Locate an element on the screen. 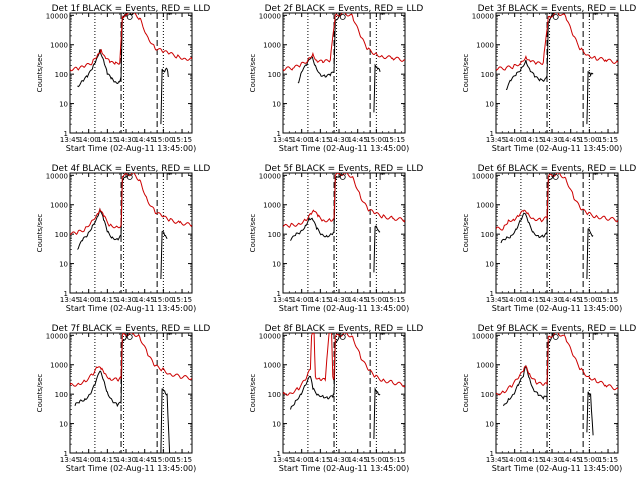 This screenshot has height=480, width=640. chart-title: Det 6f BLACK = Events, RED = LLD is located at coordinates (557, 169).